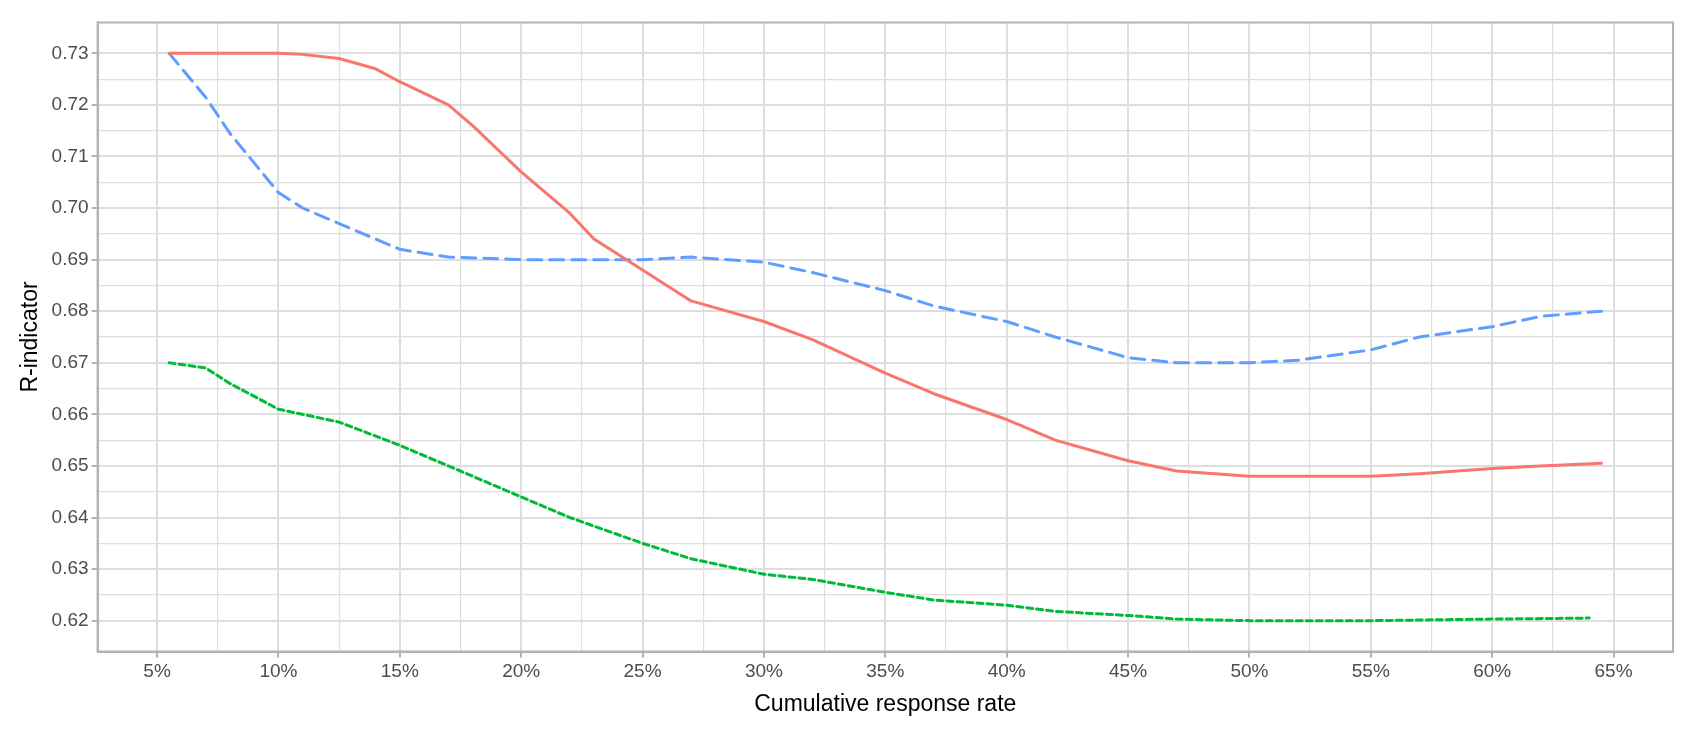 The width and height of the screenshot is (1701, 735). I want to click on y-tick-label: 0.66, so click(70, 413).